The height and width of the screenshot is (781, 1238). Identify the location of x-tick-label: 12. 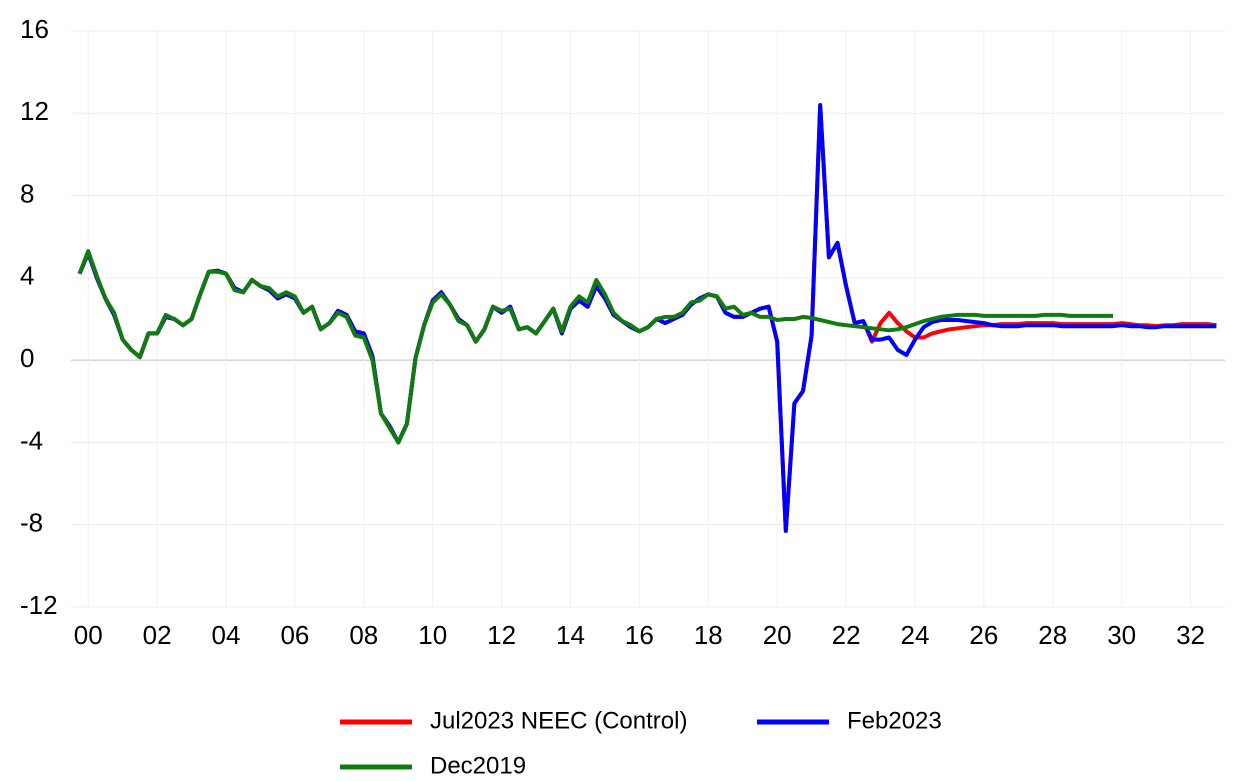
(501, 635).